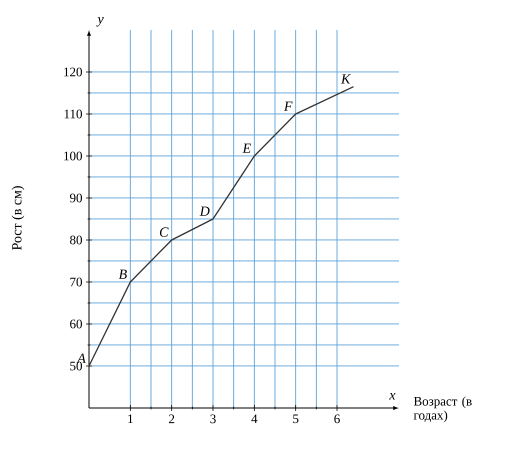 This screenshot has height=455, width=505. Describe the element at coordinates (81, 358) in the screenshot. I see `annotation: A` at that location.